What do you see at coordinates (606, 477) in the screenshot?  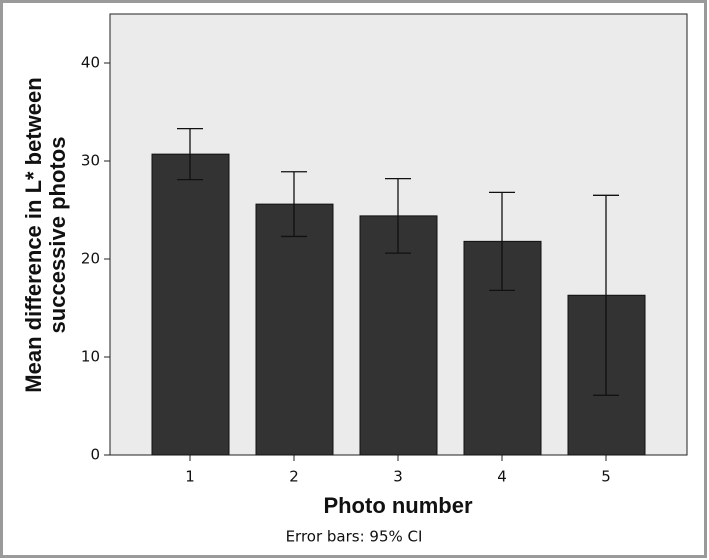 I see `x-tick-label: 5` at bounding box center [606, 477].